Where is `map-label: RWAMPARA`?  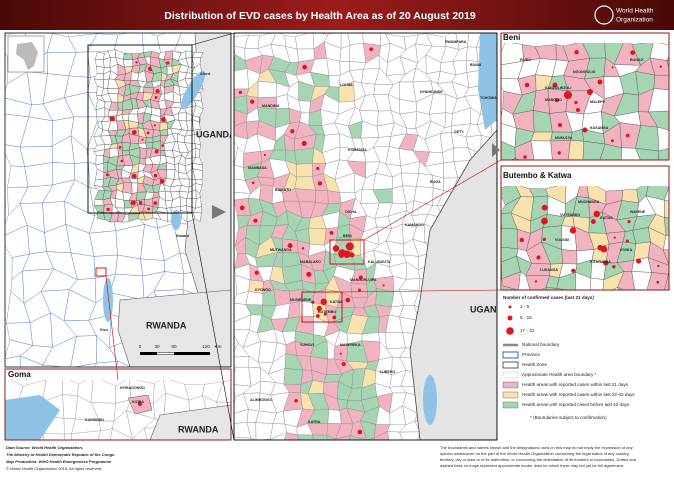 map-label: RWAMPARA is located at coordinates (456, 42).